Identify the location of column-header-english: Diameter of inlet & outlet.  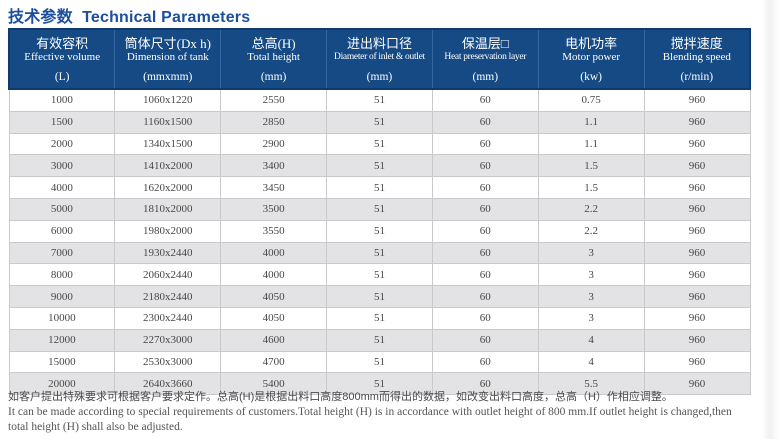
(379, 56).